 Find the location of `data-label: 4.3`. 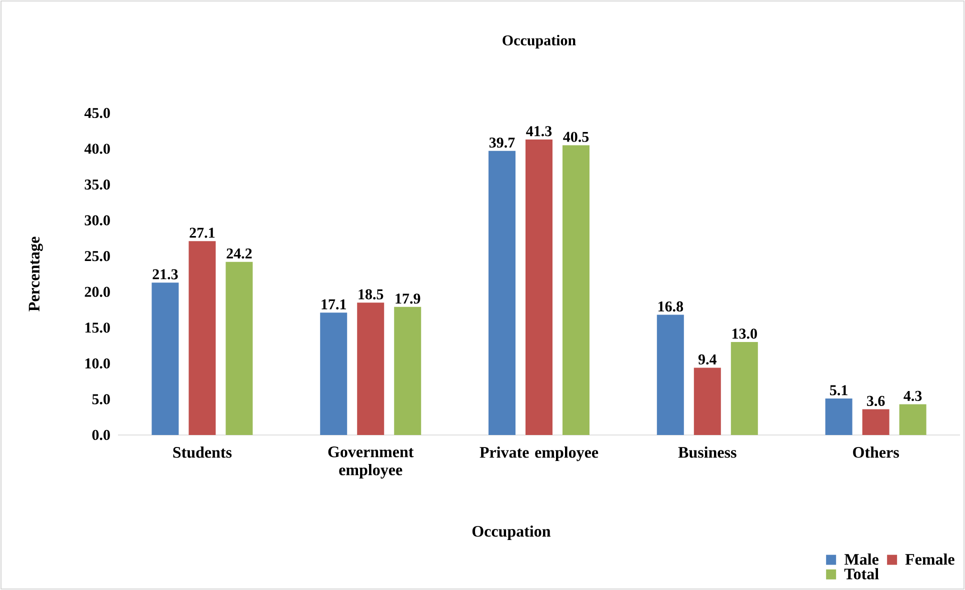

data-label: 4.3 is located at coordinates (913, 396).